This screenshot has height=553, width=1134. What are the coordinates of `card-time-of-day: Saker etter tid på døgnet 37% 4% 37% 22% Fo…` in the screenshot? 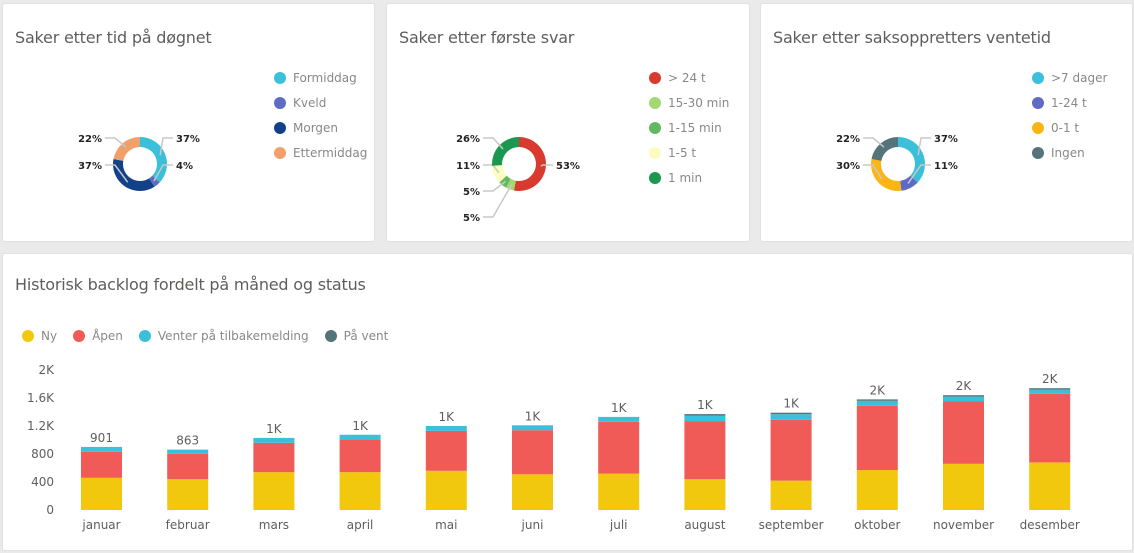 It's located at (188, 122).